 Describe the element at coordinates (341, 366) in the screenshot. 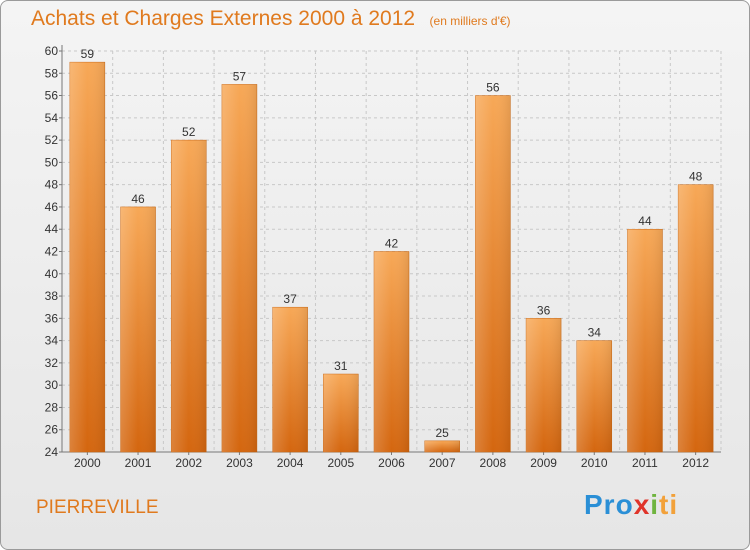

I see `data-label: 31` at that location.